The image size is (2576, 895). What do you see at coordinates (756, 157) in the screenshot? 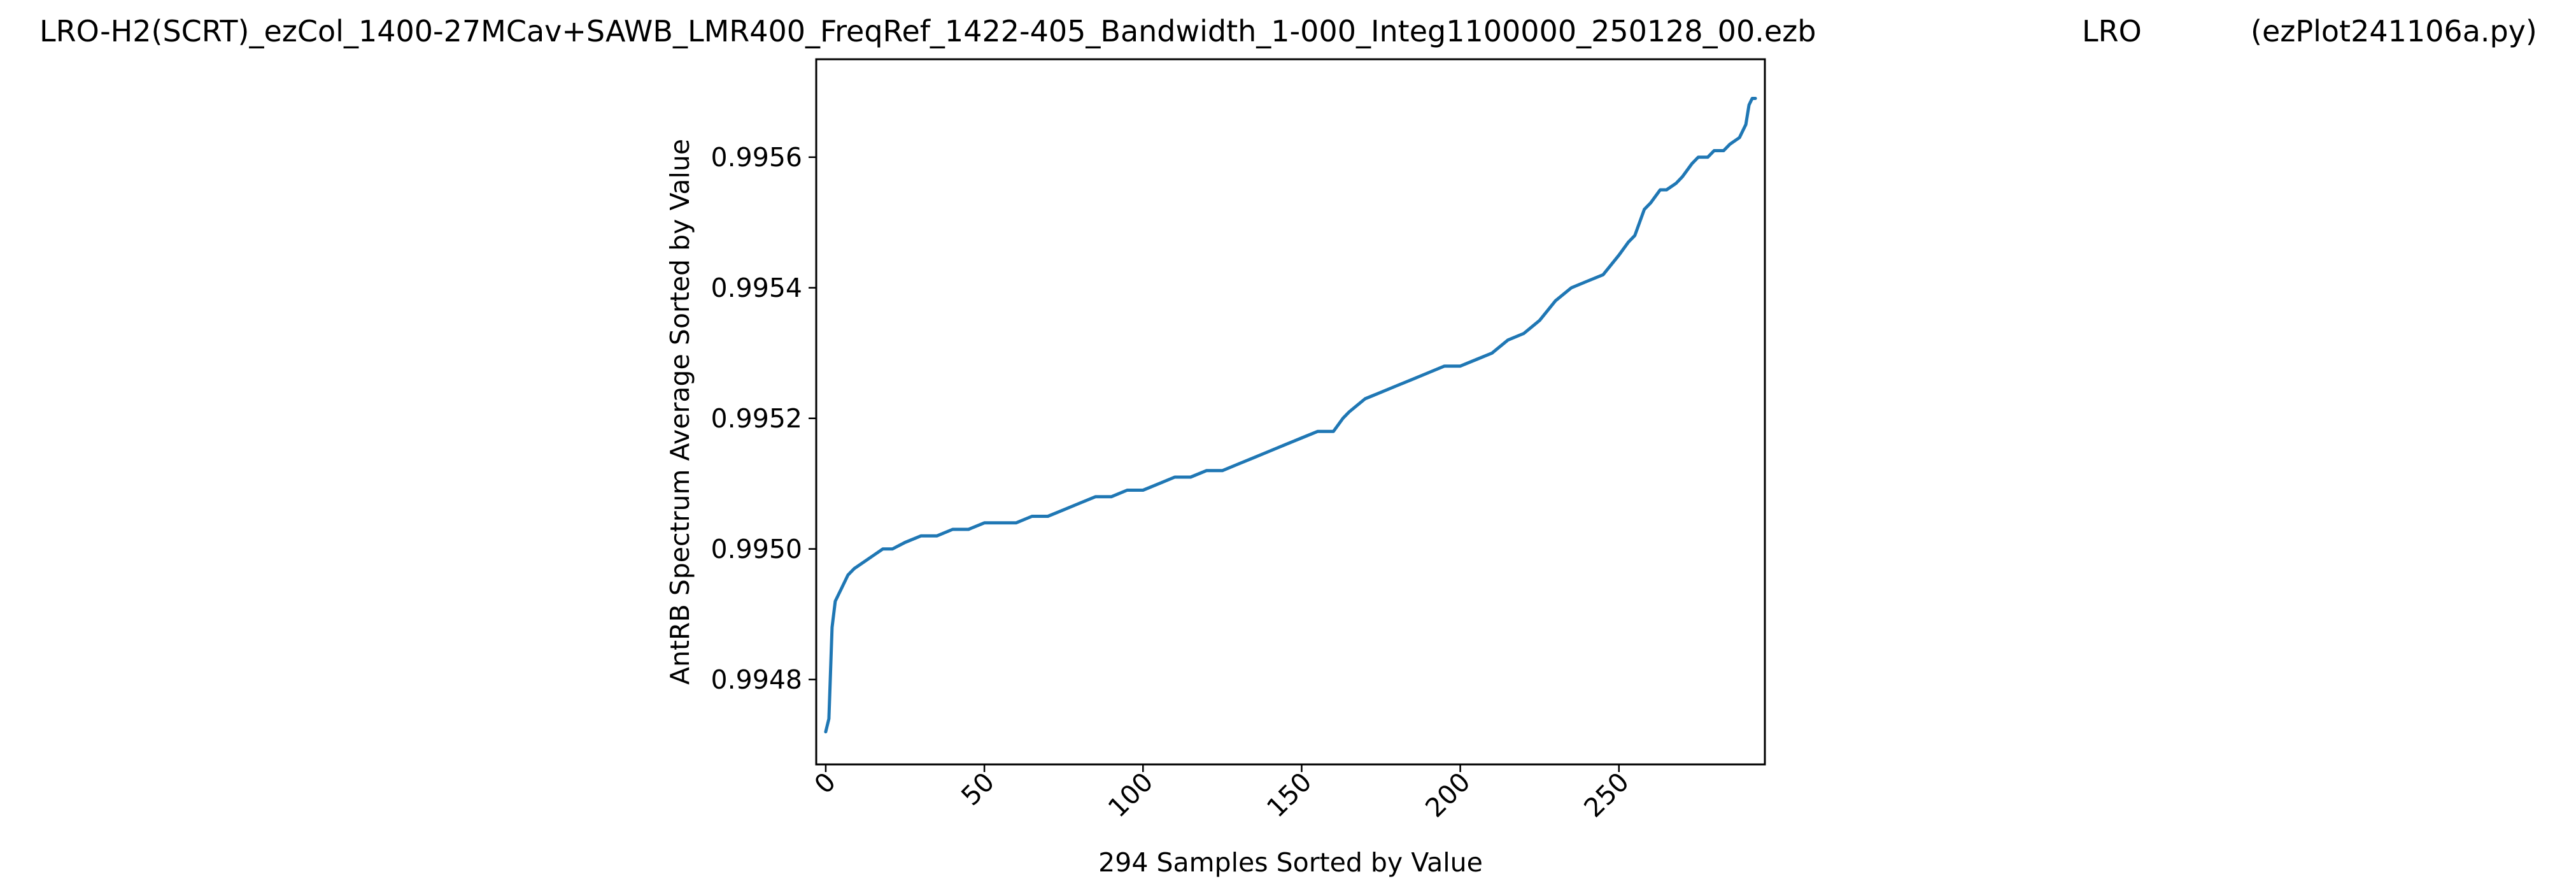
I see `y-tick-label: 0.9956` at bounding box center [756, 157].